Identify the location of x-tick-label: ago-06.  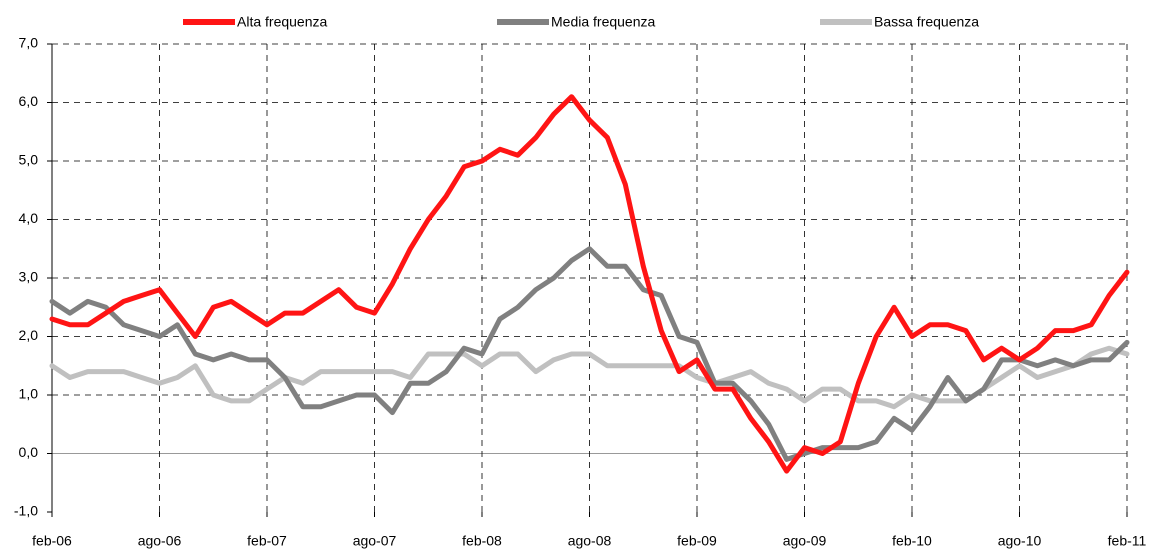
(160, 541).